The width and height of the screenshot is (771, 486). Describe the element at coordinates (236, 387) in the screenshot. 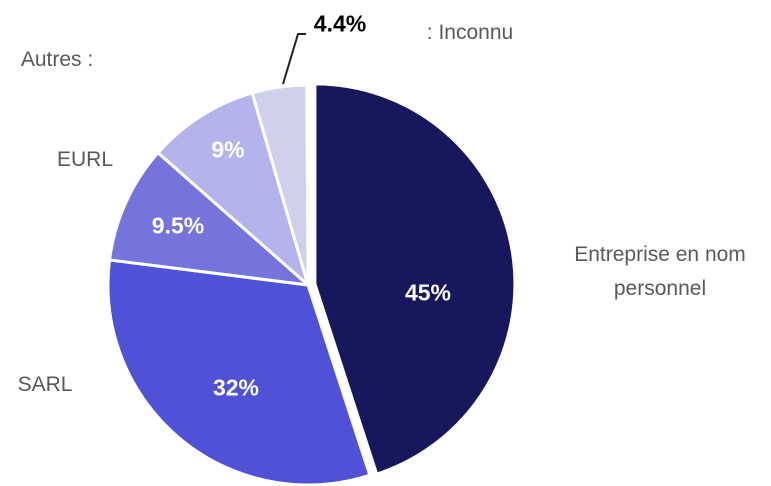

I see `value-label: 32%` at that location.